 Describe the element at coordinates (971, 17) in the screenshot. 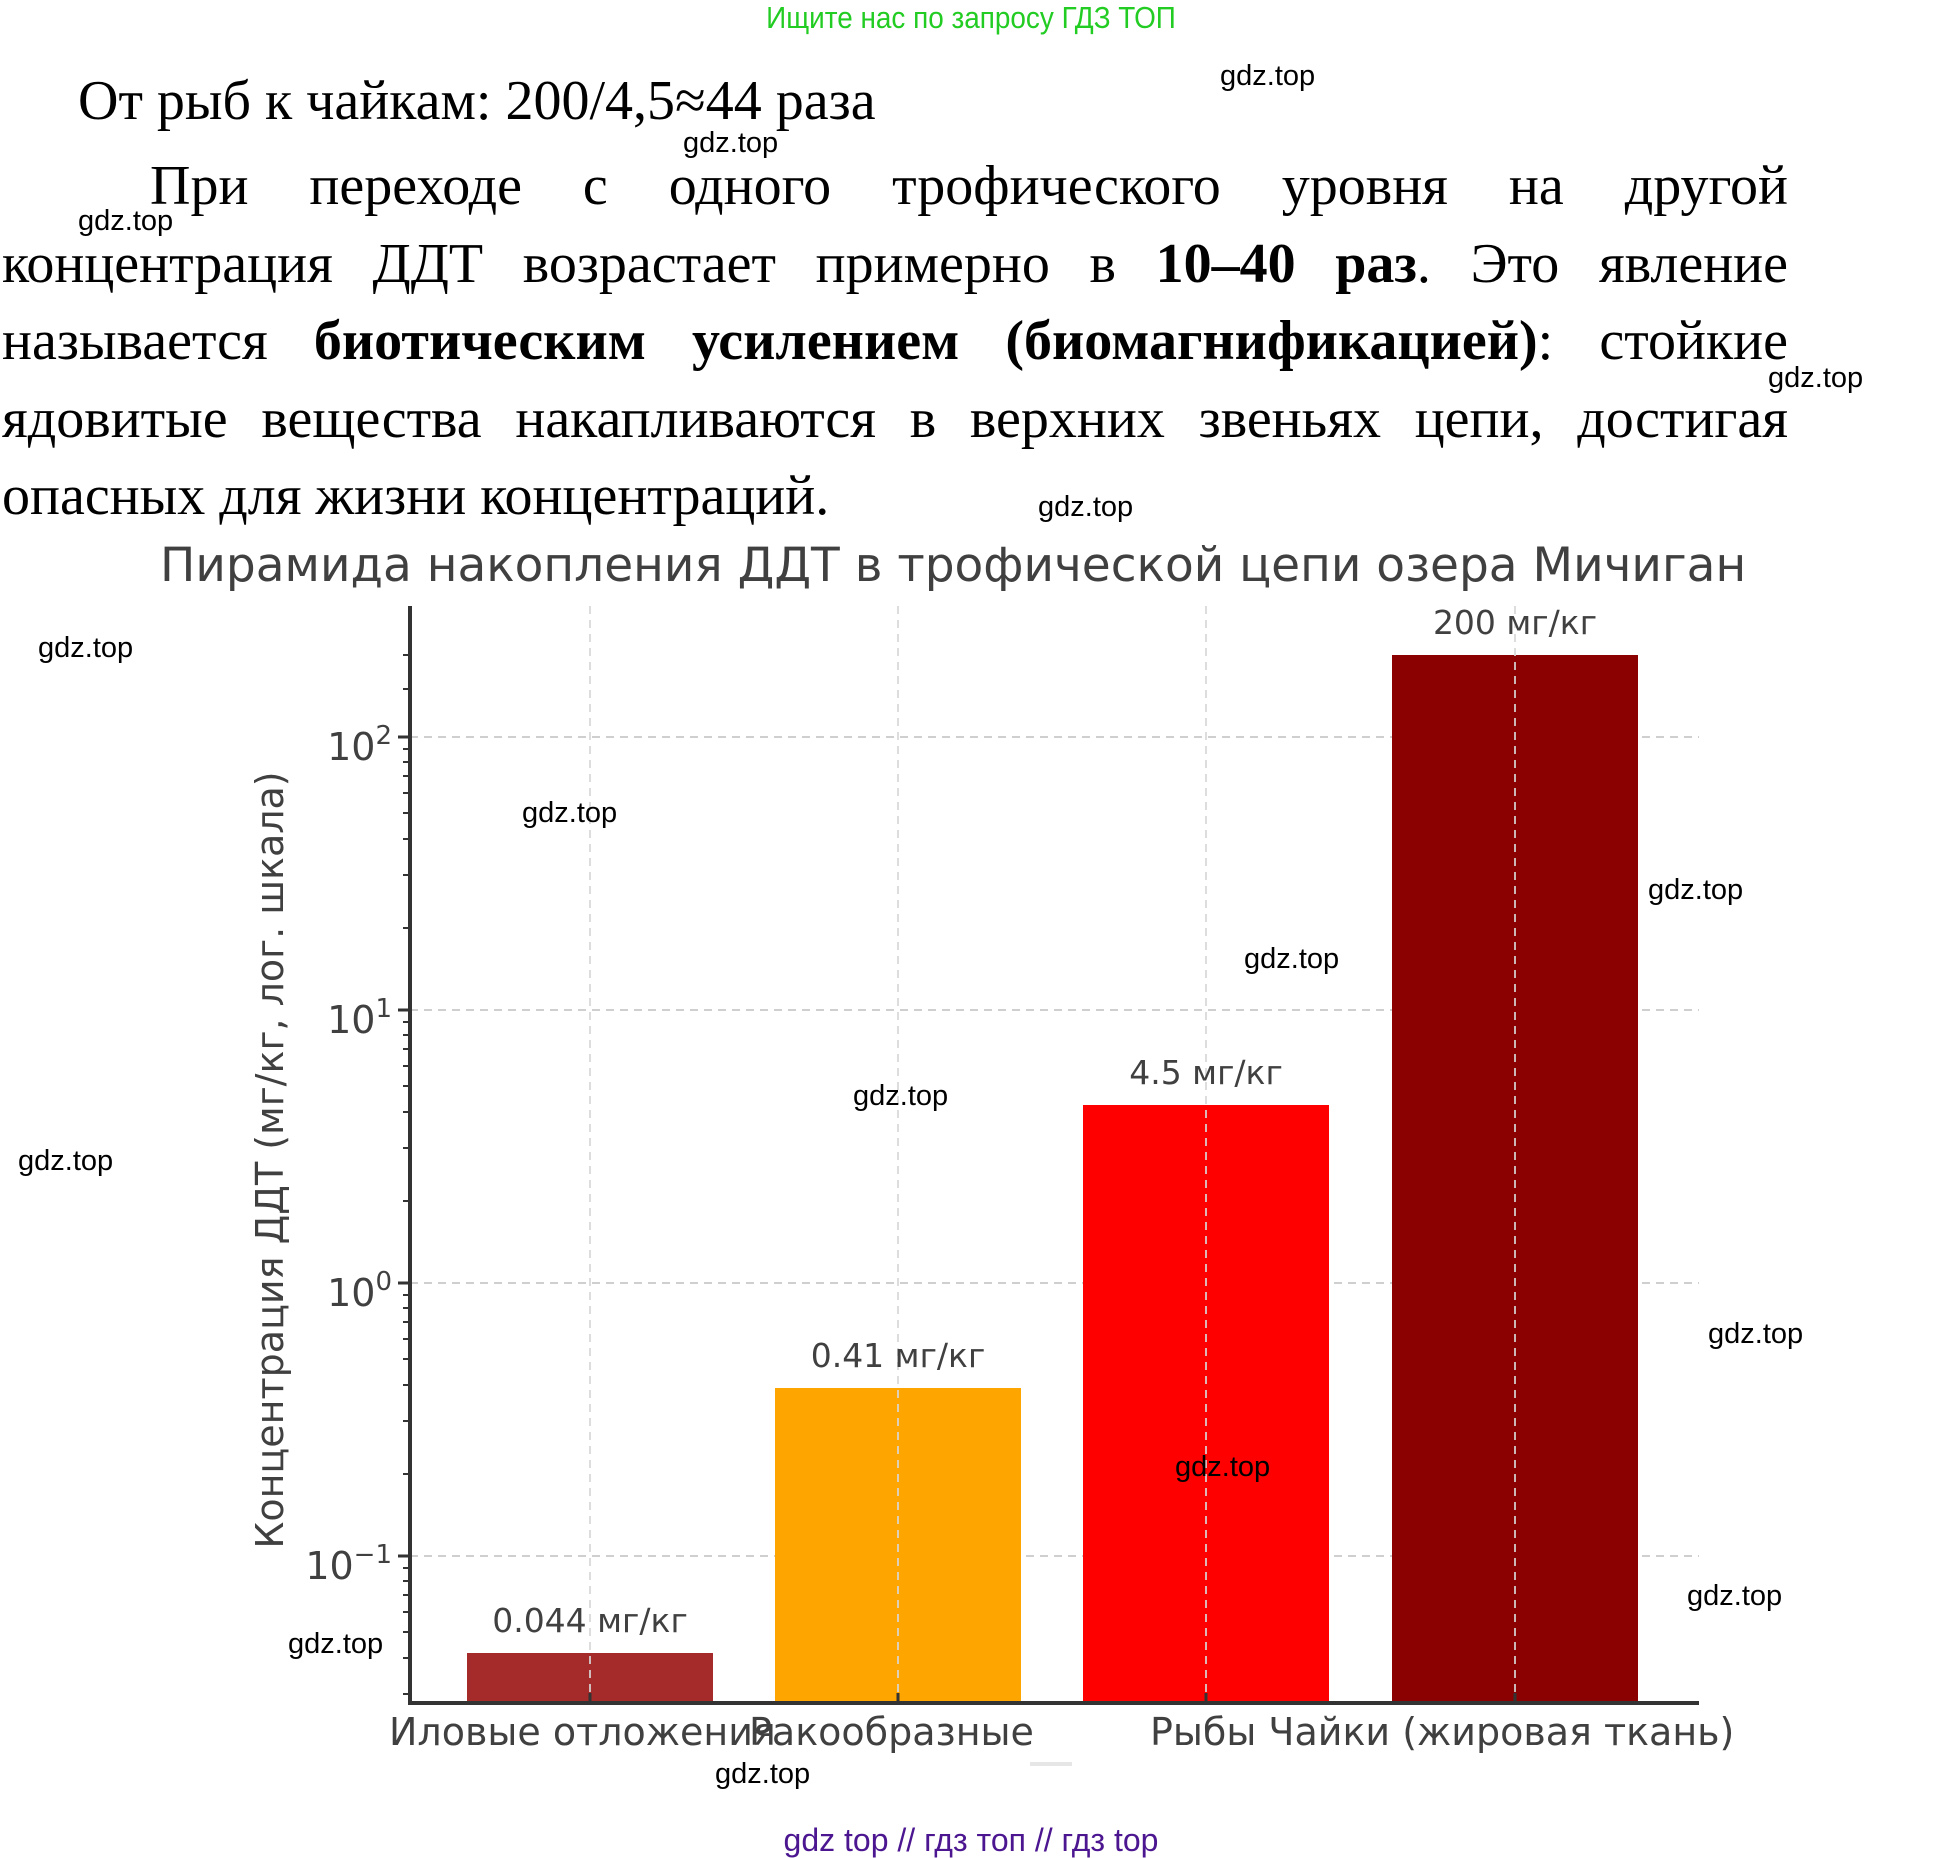

I see `promo-banner: Ищите нас по запросу ГДЗ ТОП` at that location.